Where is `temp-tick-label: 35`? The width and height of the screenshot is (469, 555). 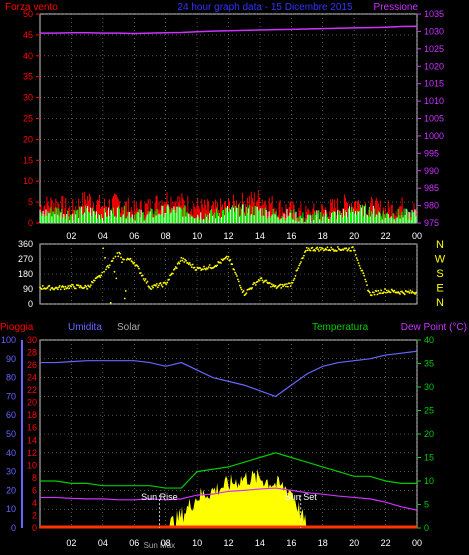 temp-tick-label: 35 is located at coordinates (429, 364).